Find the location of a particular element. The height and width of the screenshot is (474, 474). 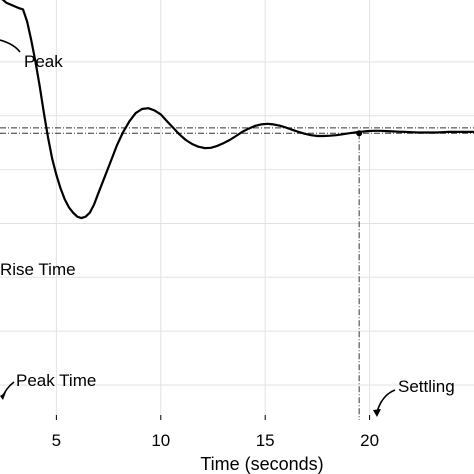

peak-time-label: Peak Time is located at coordinates (56, 380).